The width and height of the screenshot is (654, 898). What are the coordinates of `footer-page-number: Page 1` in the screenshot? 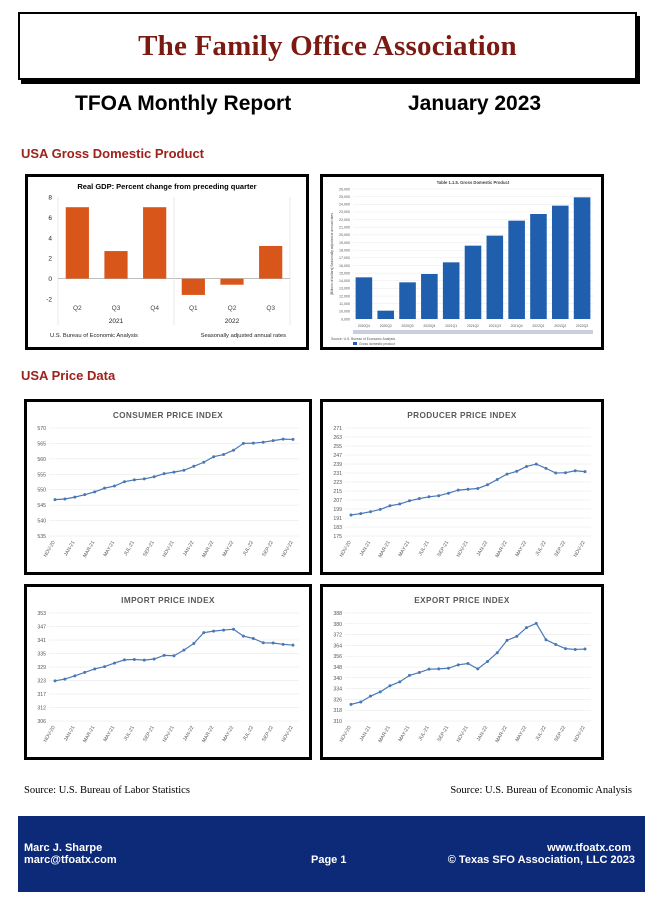 It's located at (329, 860).